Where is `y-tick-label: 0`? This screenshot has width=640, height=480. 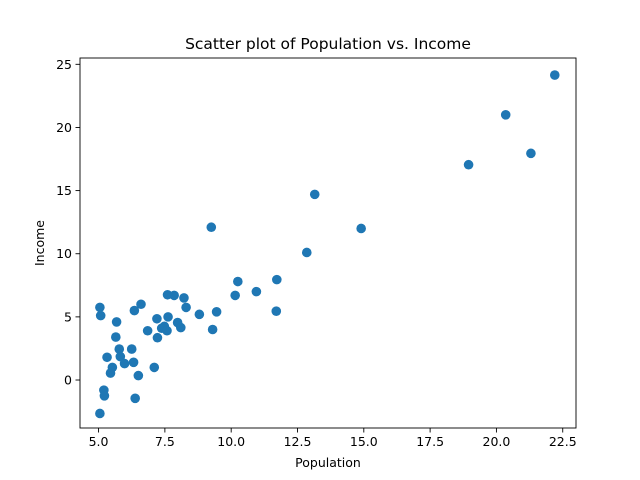 y-tick-label: 0 is located at coordinates (68, 380).